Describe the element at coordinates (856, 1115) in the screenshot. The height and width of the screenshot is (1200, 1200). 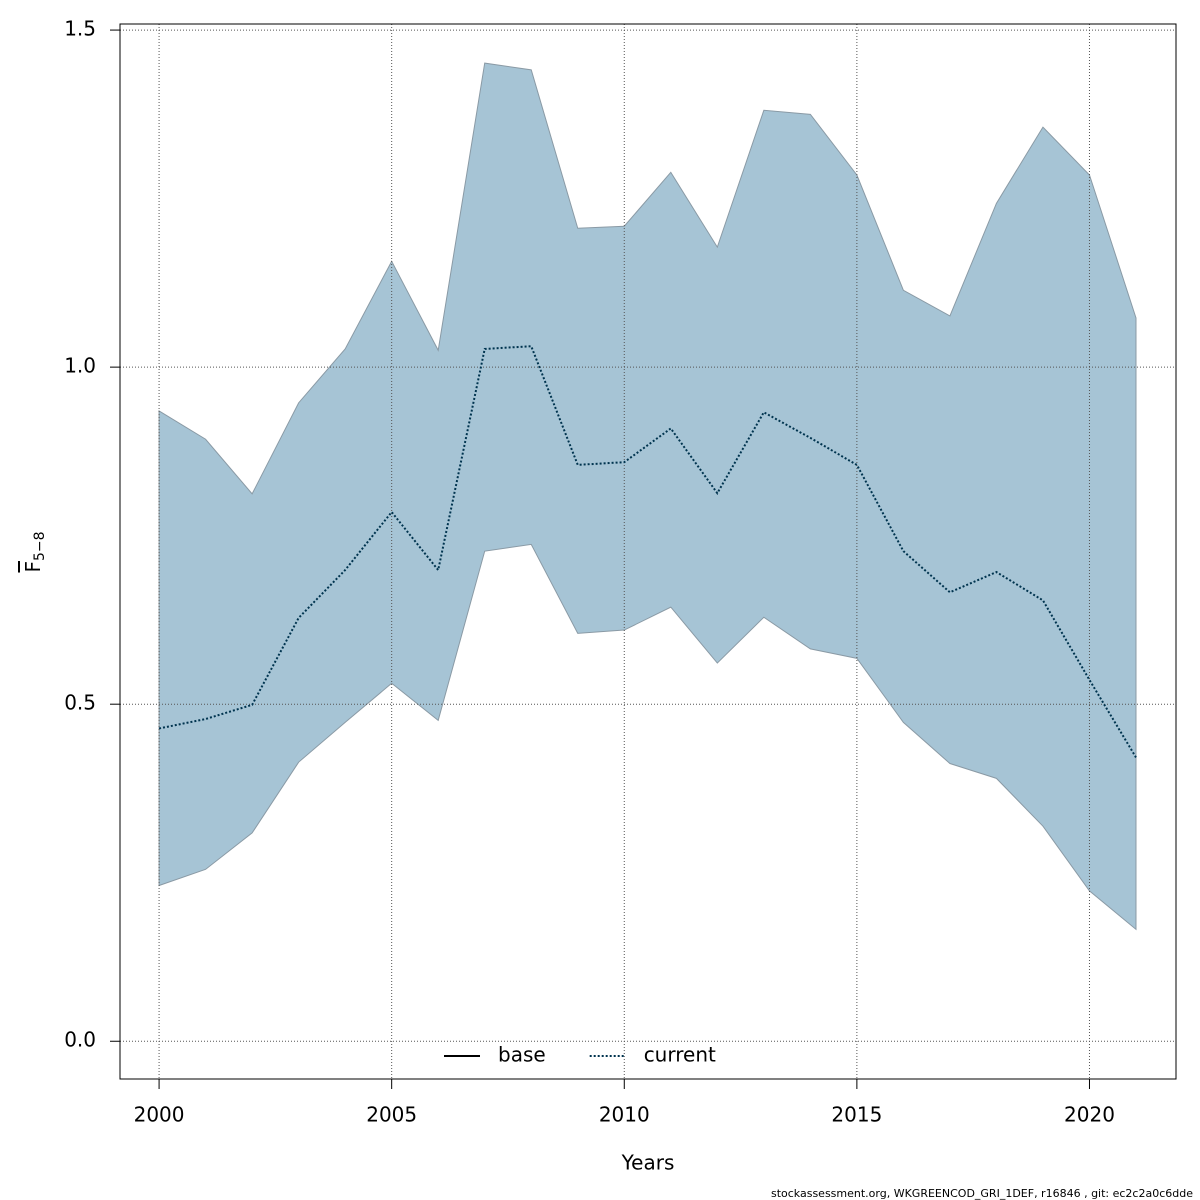
I see `x-tick-label: 2015` at that location.